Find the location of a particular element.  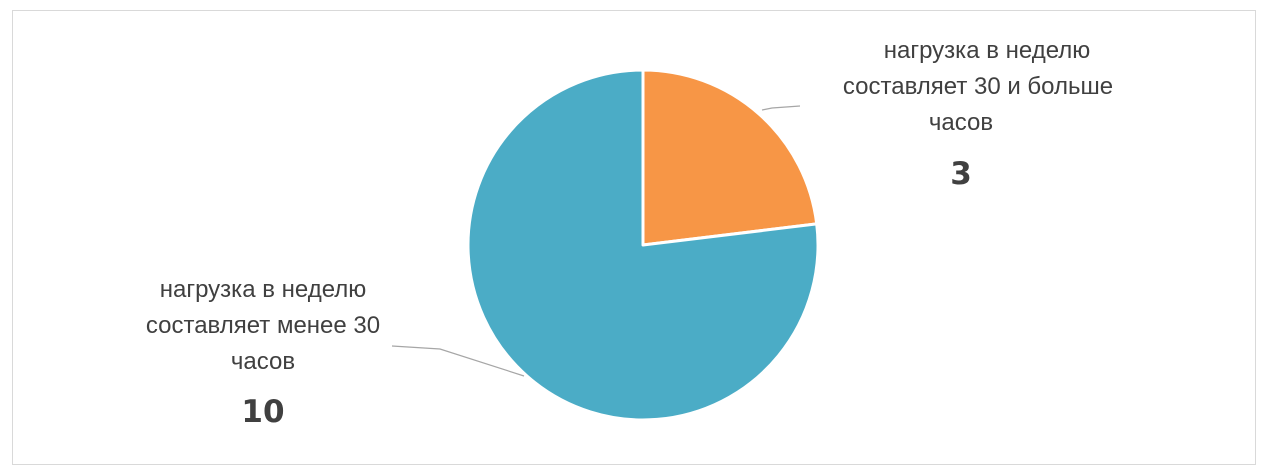

slice-label-line: составляет 30 и больше is located at coordinates (978, 86).